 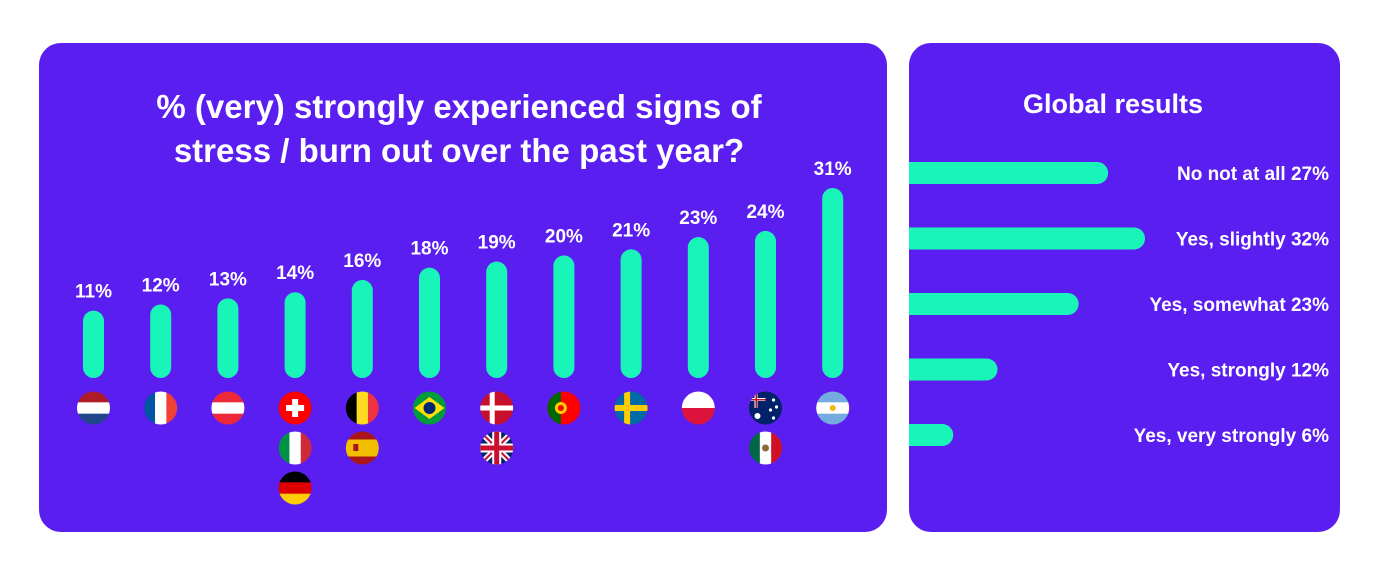 What do you see at coordinates (429, 249) in the screenshot?
I see `country-value-label: 18%` at bounding box center [429, 249].